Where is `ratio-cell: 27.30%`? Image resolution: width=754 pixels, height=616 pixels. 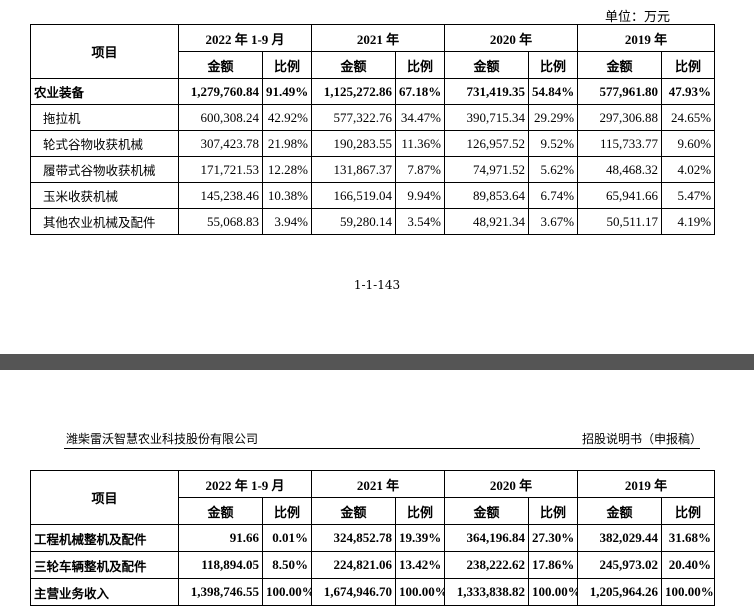
ratio-cell: 27.30% is located at coordinates (553, 538).